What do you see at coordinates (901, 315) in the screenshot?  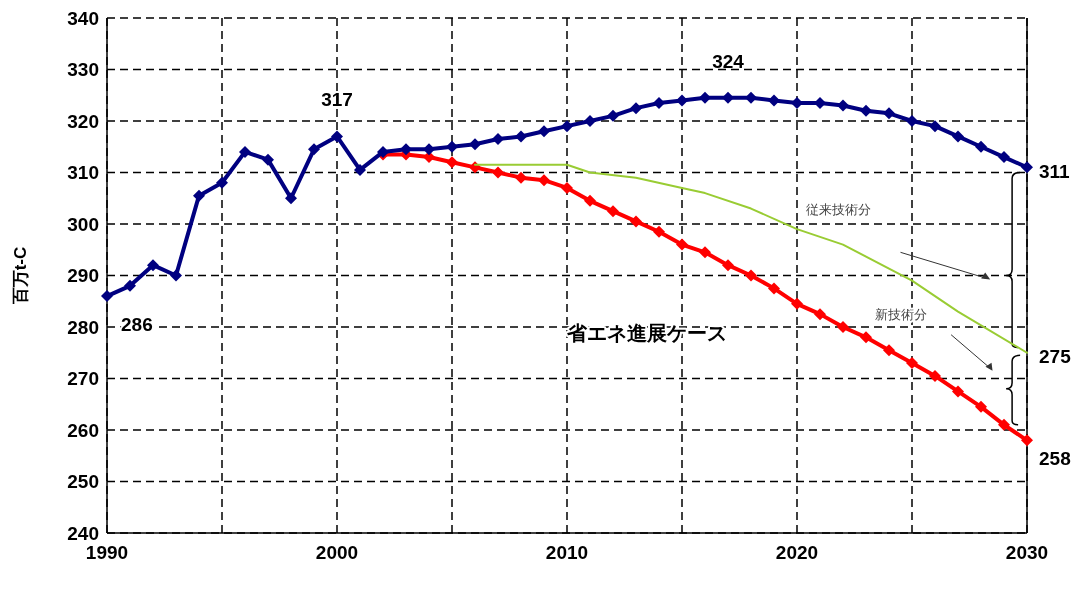 I see `annotation: 新技術分` at bounding box center [901, 315].